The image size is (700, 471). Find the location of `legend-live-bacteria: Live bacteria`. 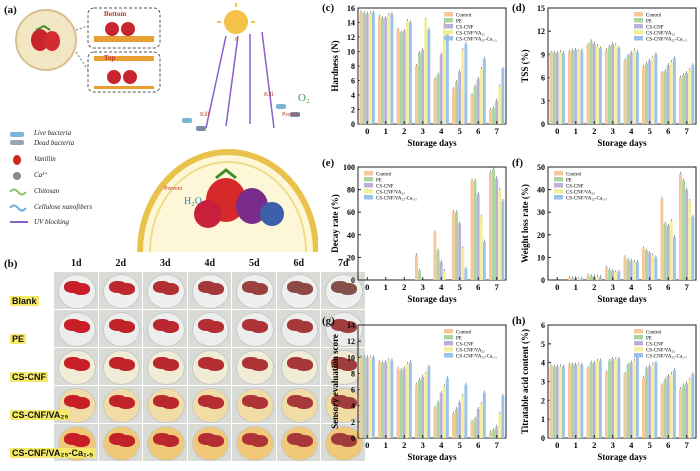

legend-live-bacteria: Live bacteria is located at coordinates (53, 133).